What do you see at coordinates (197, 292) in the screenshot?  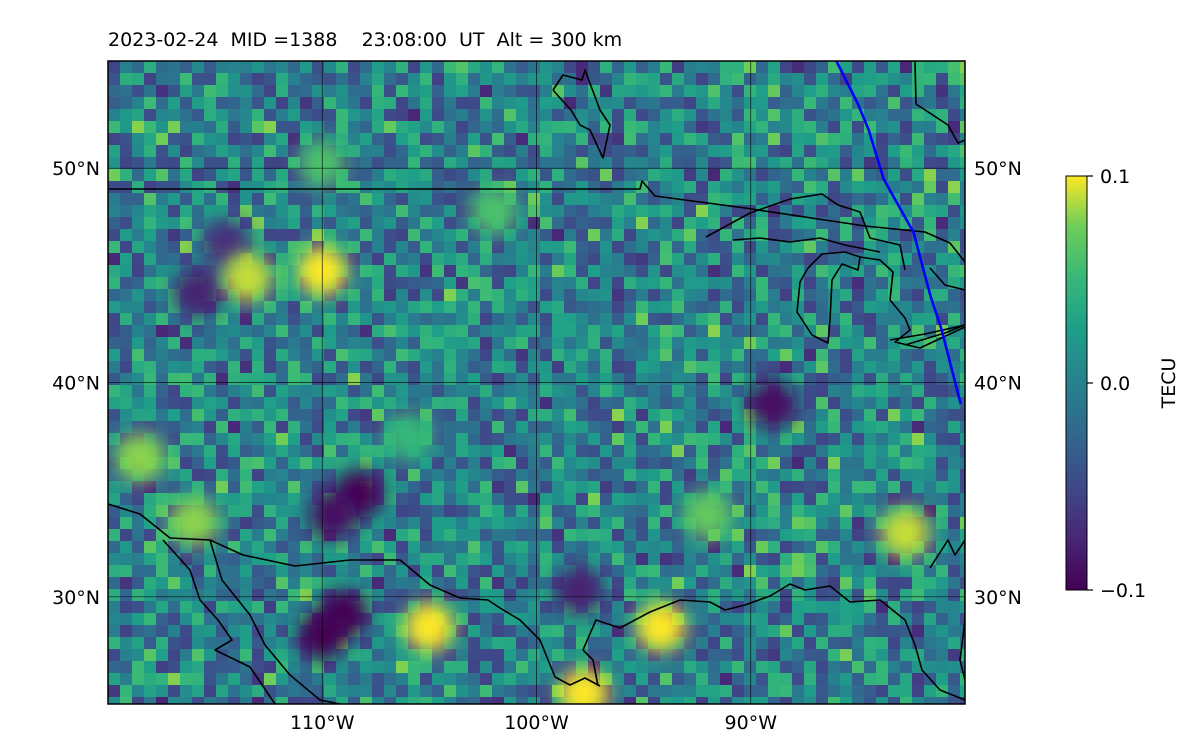 I see `tec-hotspot` at bounding box center [197, 292].